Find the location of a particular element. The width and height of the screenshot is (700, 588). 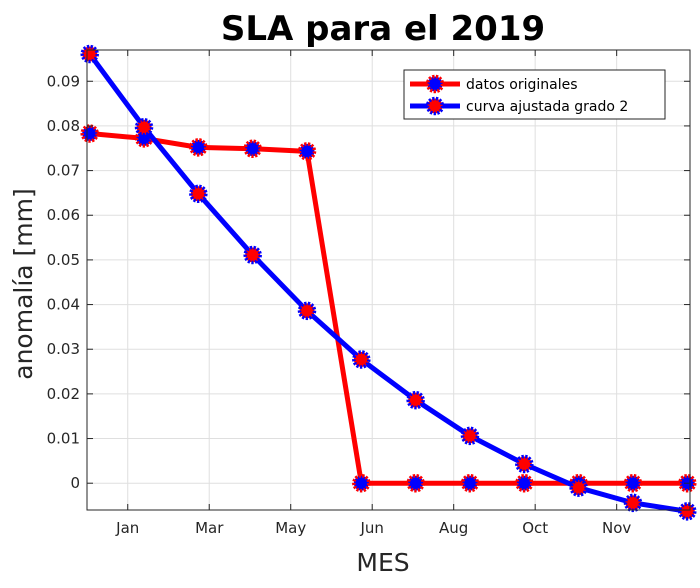

x-tick-label: Mar is located at coordinates (209, 528).